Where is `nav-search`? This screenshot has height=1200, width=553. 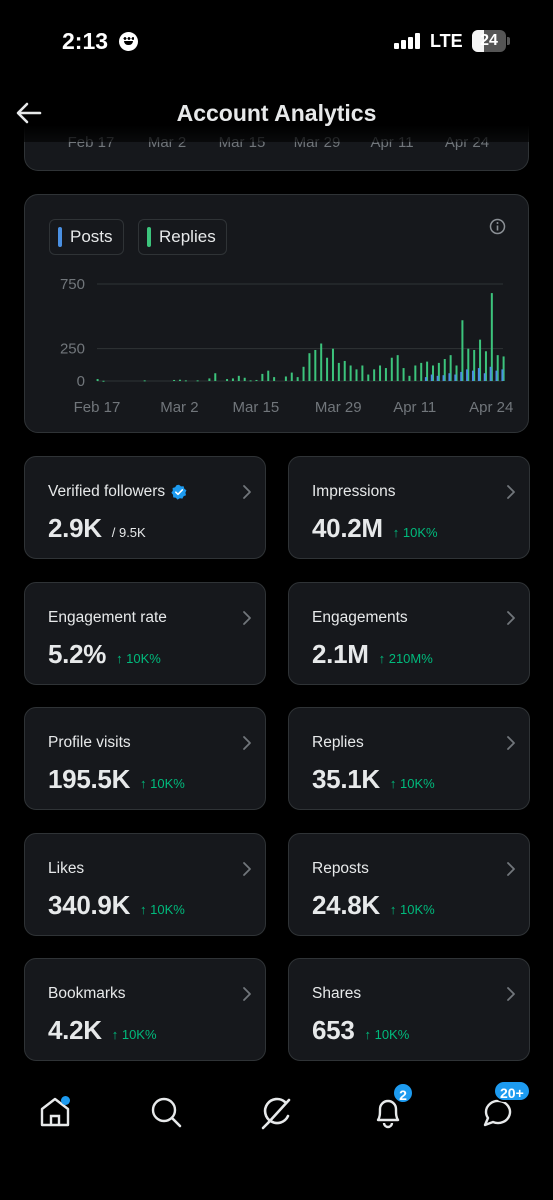 nav-search is located at coordinates (166, 1112).